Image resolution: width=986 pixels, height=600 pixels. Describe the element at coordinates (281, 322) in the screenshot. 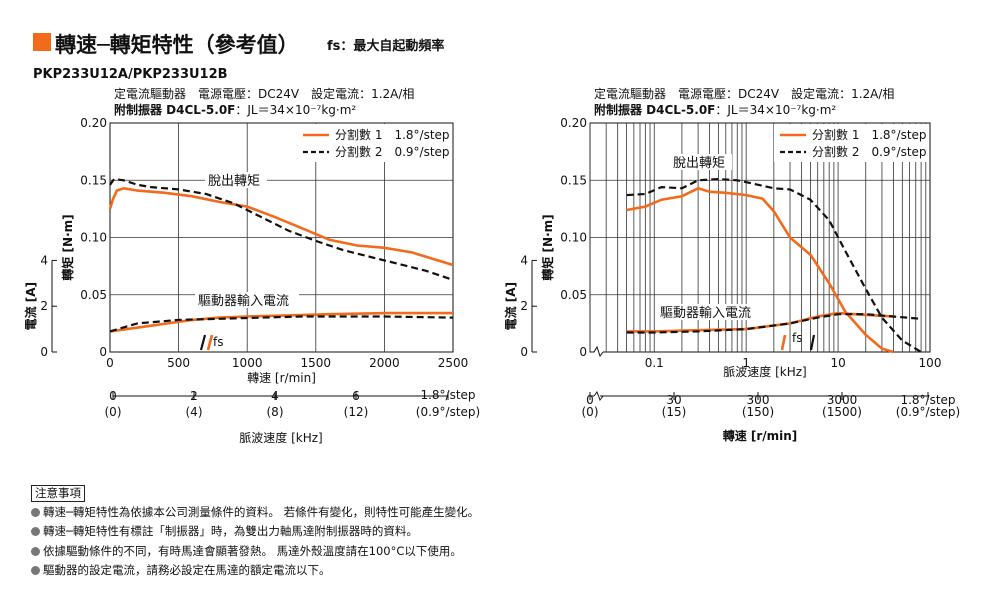

I see `series-current-solid` at that location.